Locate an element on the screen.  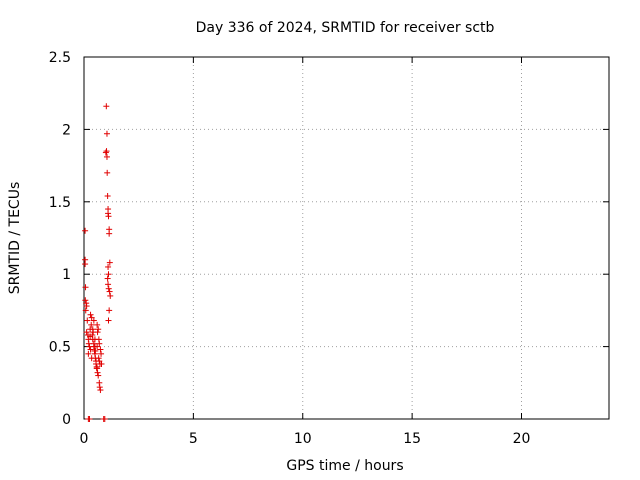
y-tick-label: 0 is located at coordinates (66, 420).